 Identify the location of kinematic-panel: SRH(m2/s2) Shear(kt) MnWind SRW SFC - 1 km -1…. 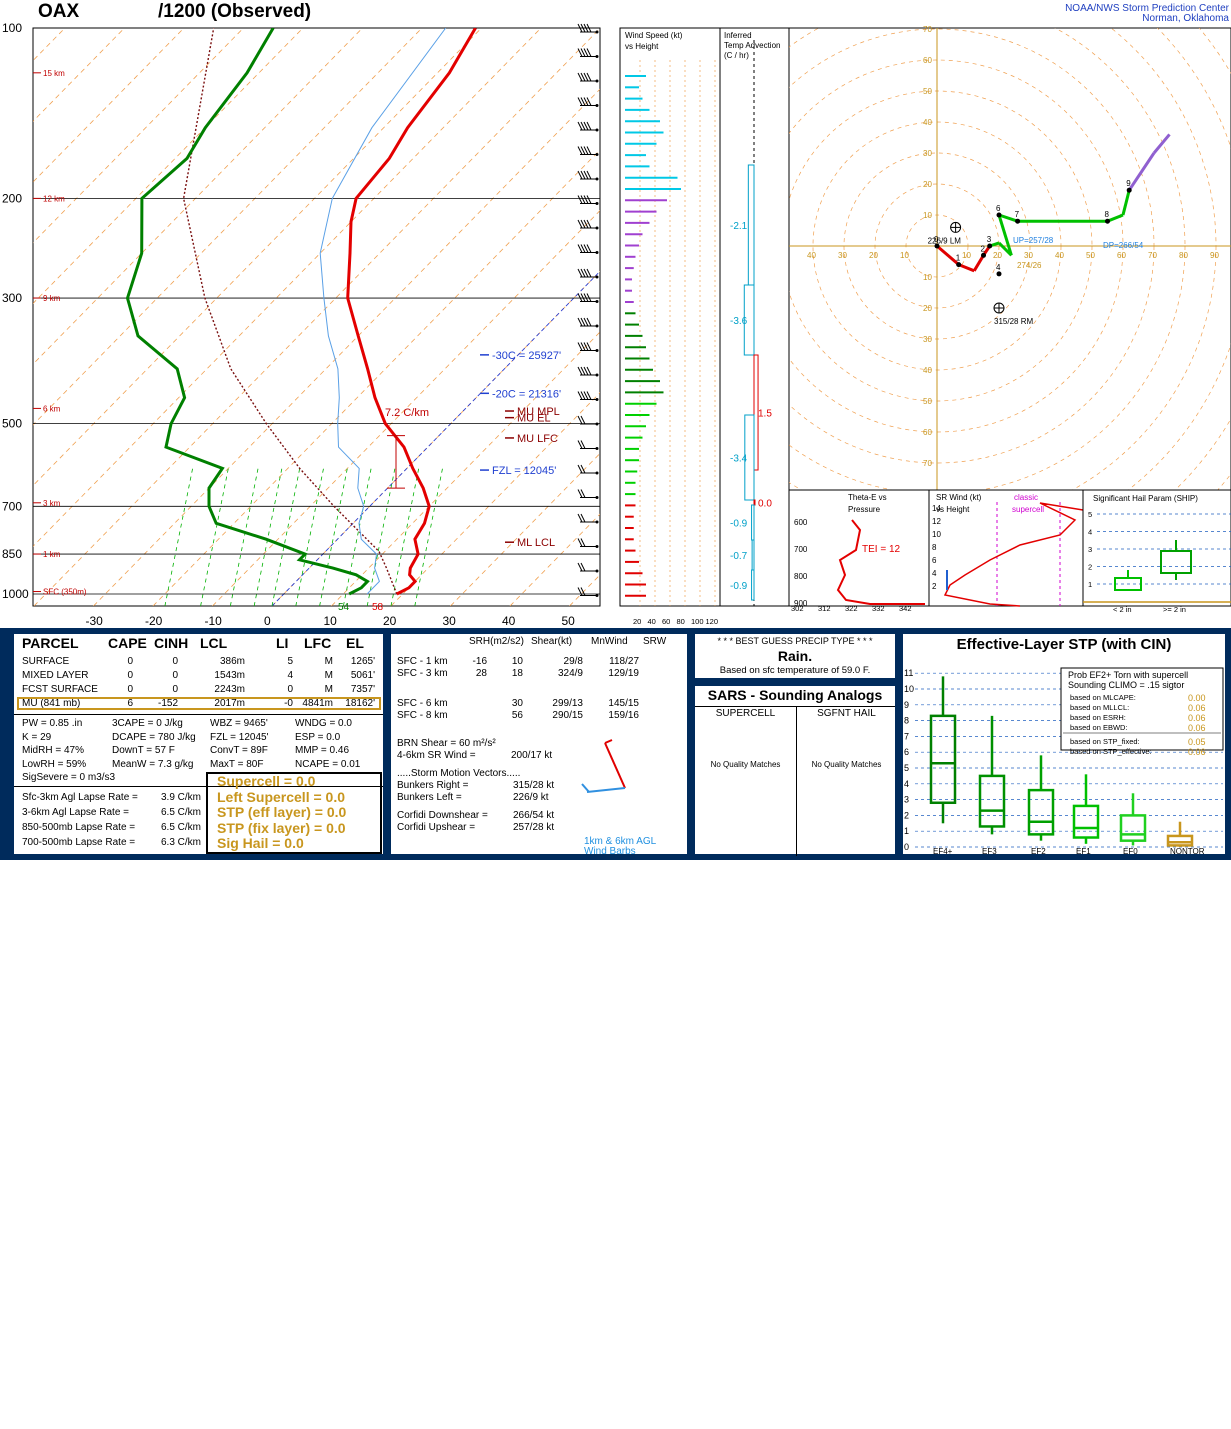
(539, 744).